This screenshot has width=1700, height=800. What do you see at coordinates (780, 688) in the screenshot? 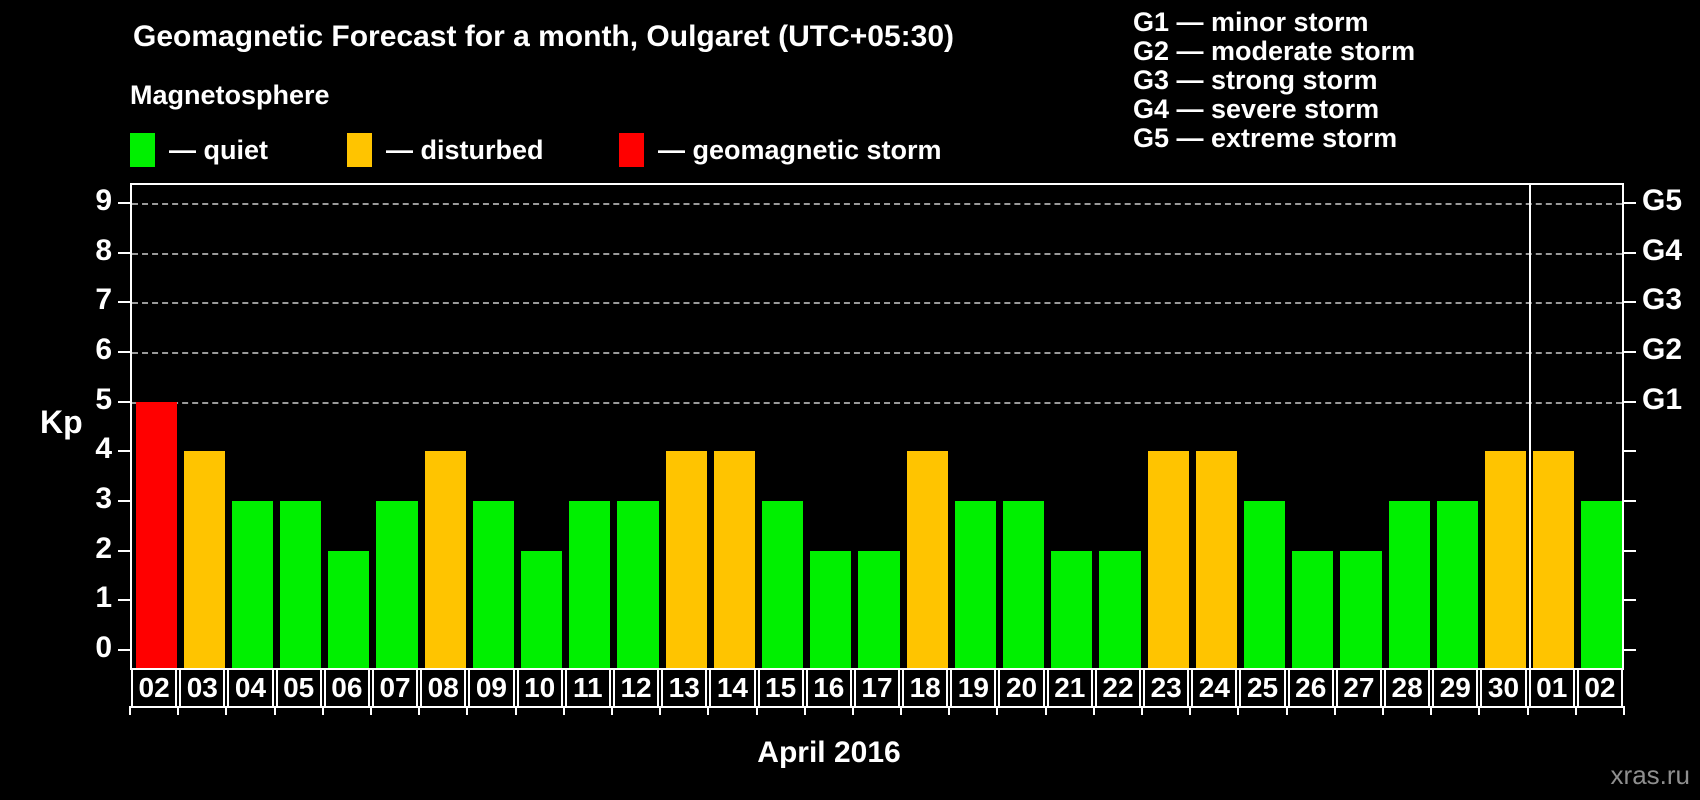
I see `date-cell-15: 15` at bounding box center [780, 688].